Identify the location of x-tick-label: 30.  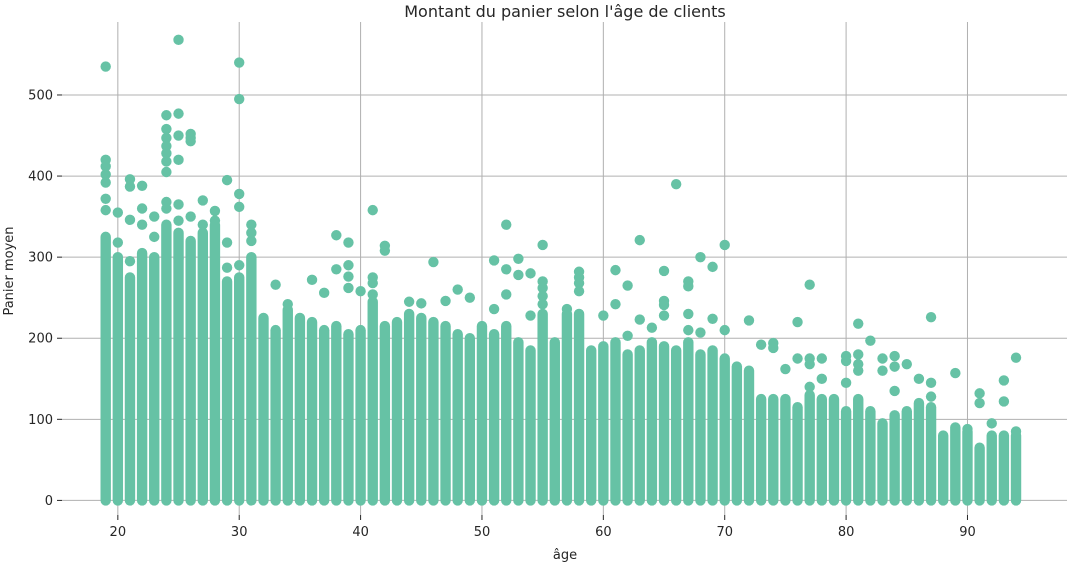
(239, 532).